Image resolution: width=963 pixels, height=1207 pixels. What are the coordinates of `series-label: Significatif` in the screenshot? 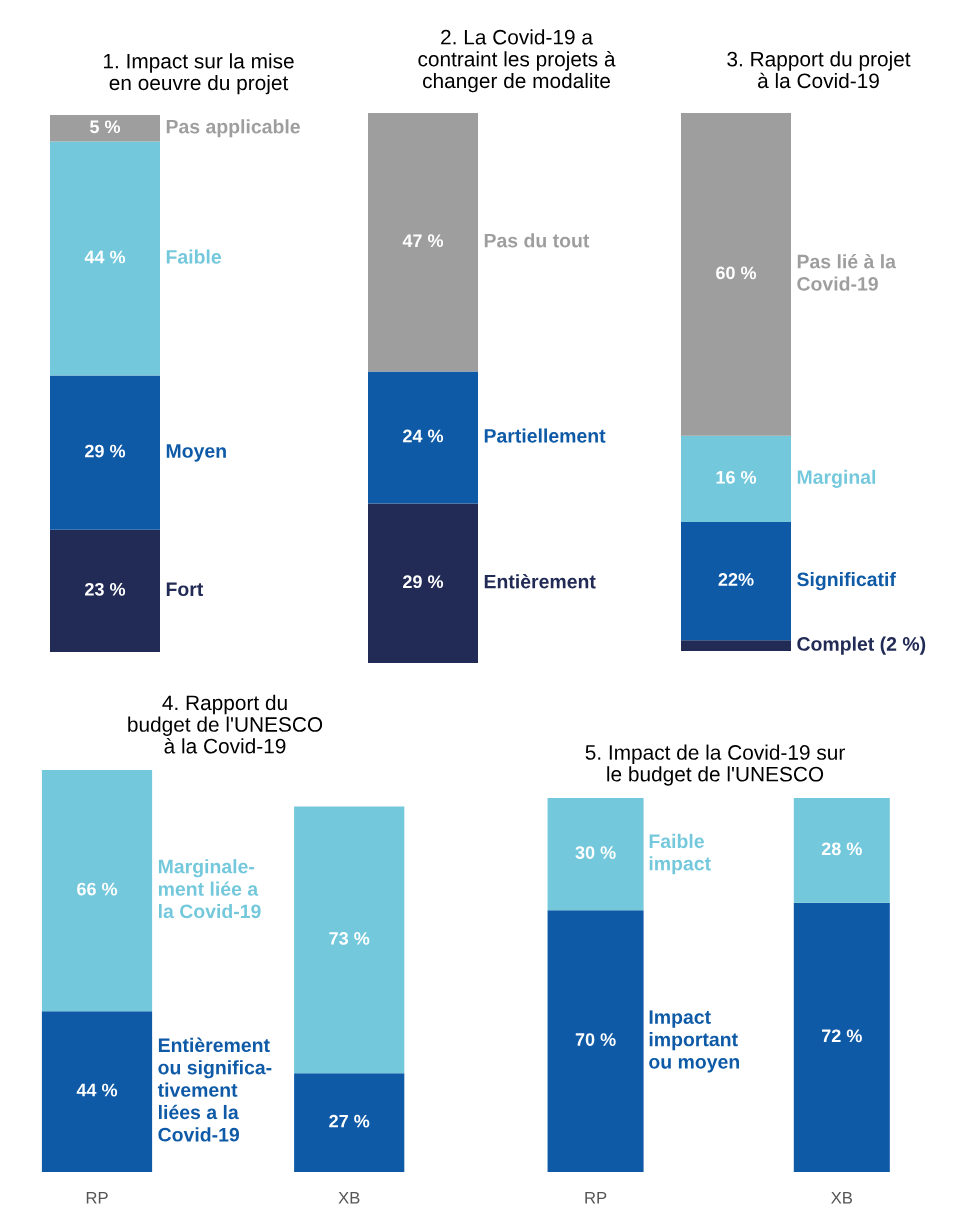 It's located at (846, 581).